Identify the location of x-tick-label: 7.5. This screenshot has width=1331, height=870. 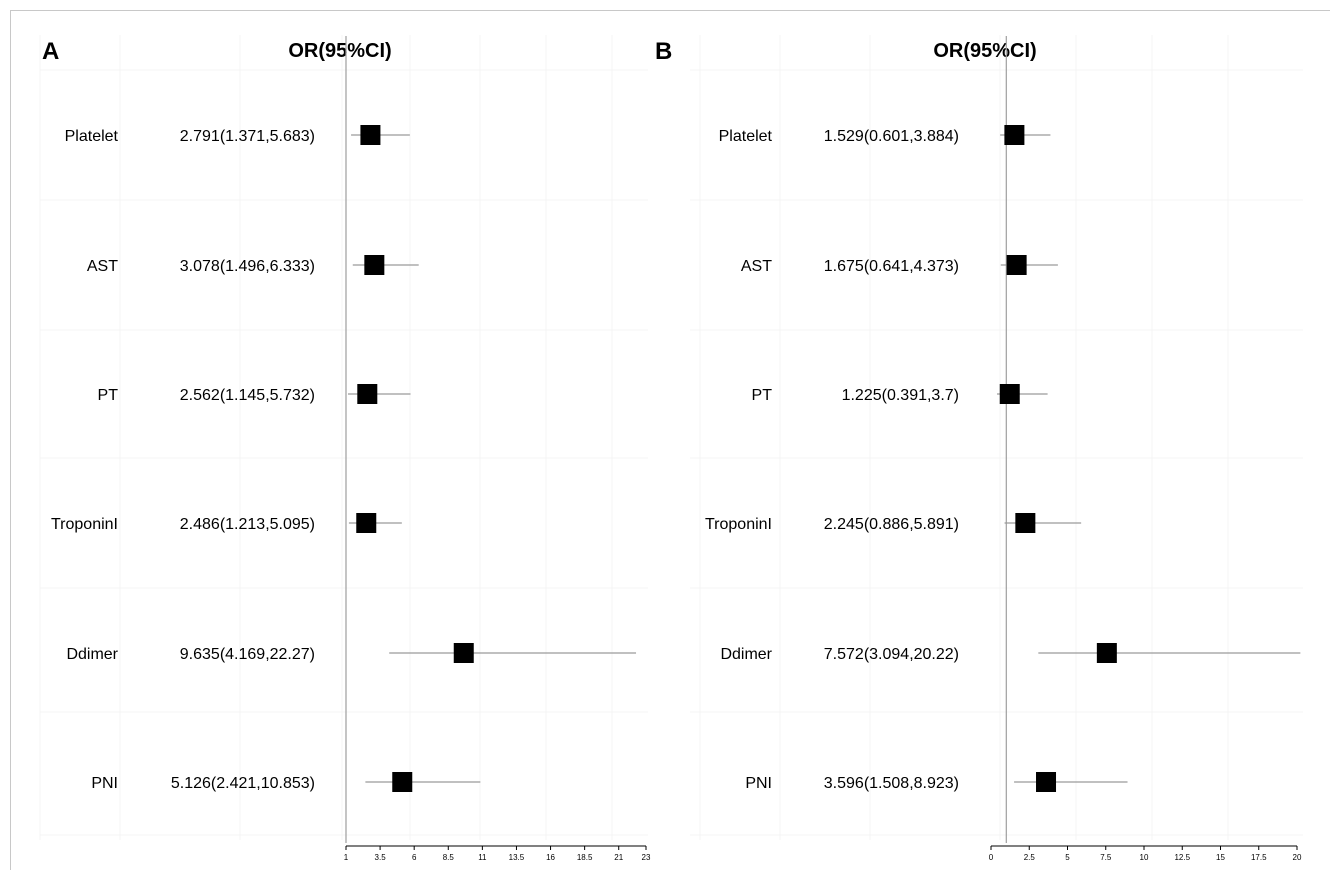
(1106, 857).